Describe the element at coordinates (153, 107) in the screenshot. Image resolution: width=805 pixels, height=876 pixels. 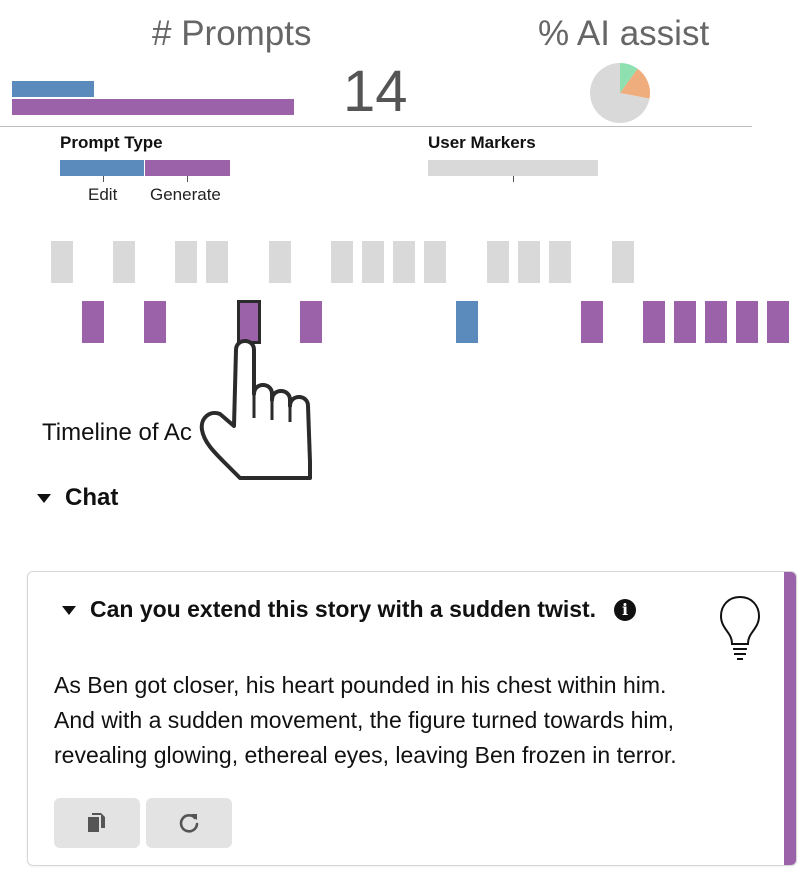
I see `generate-count-bar` at that location.